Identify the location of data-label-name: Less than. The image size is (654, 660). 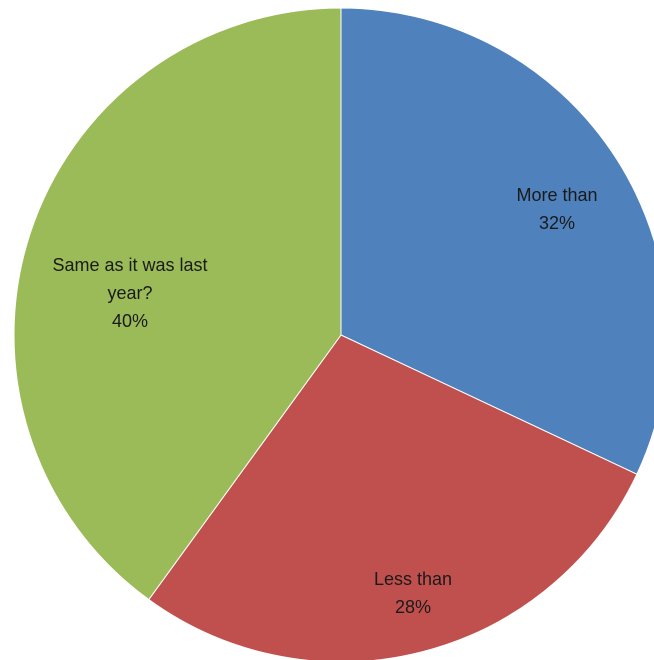
(413, 579).